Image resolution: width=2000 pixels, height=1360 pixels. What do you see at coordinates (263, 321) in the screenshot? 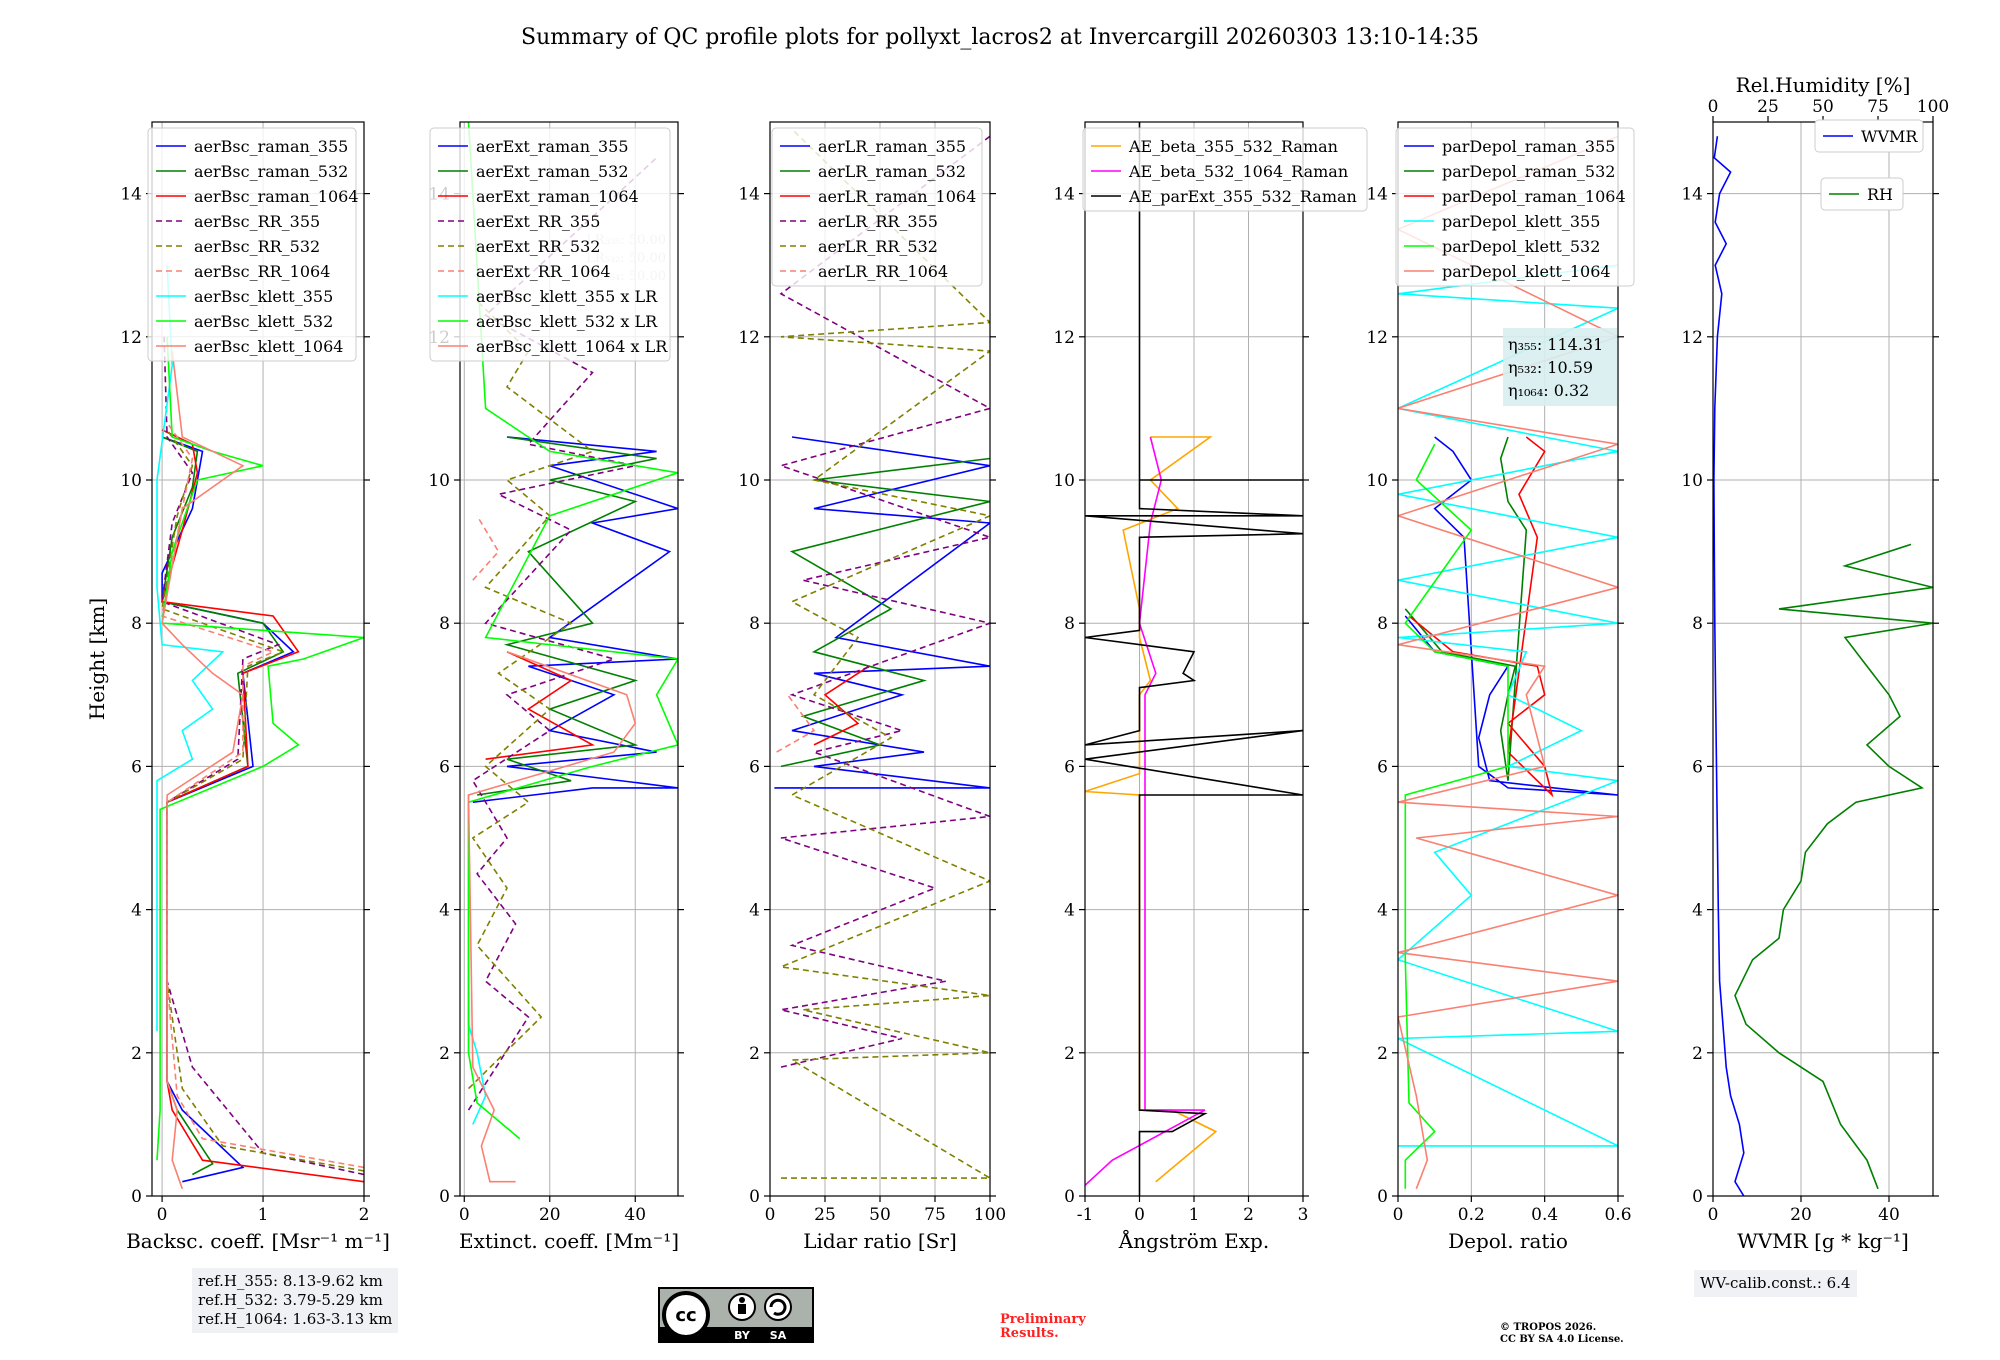
I see `legend-label: aerBsc_klett_532` at bounding box center [263, 321].